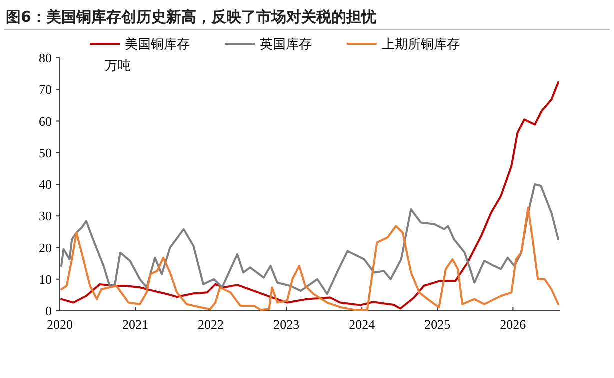 The width and height of the screenshot is (614, 378). I want to click on y-tick-label: 10, so click(45, 279).